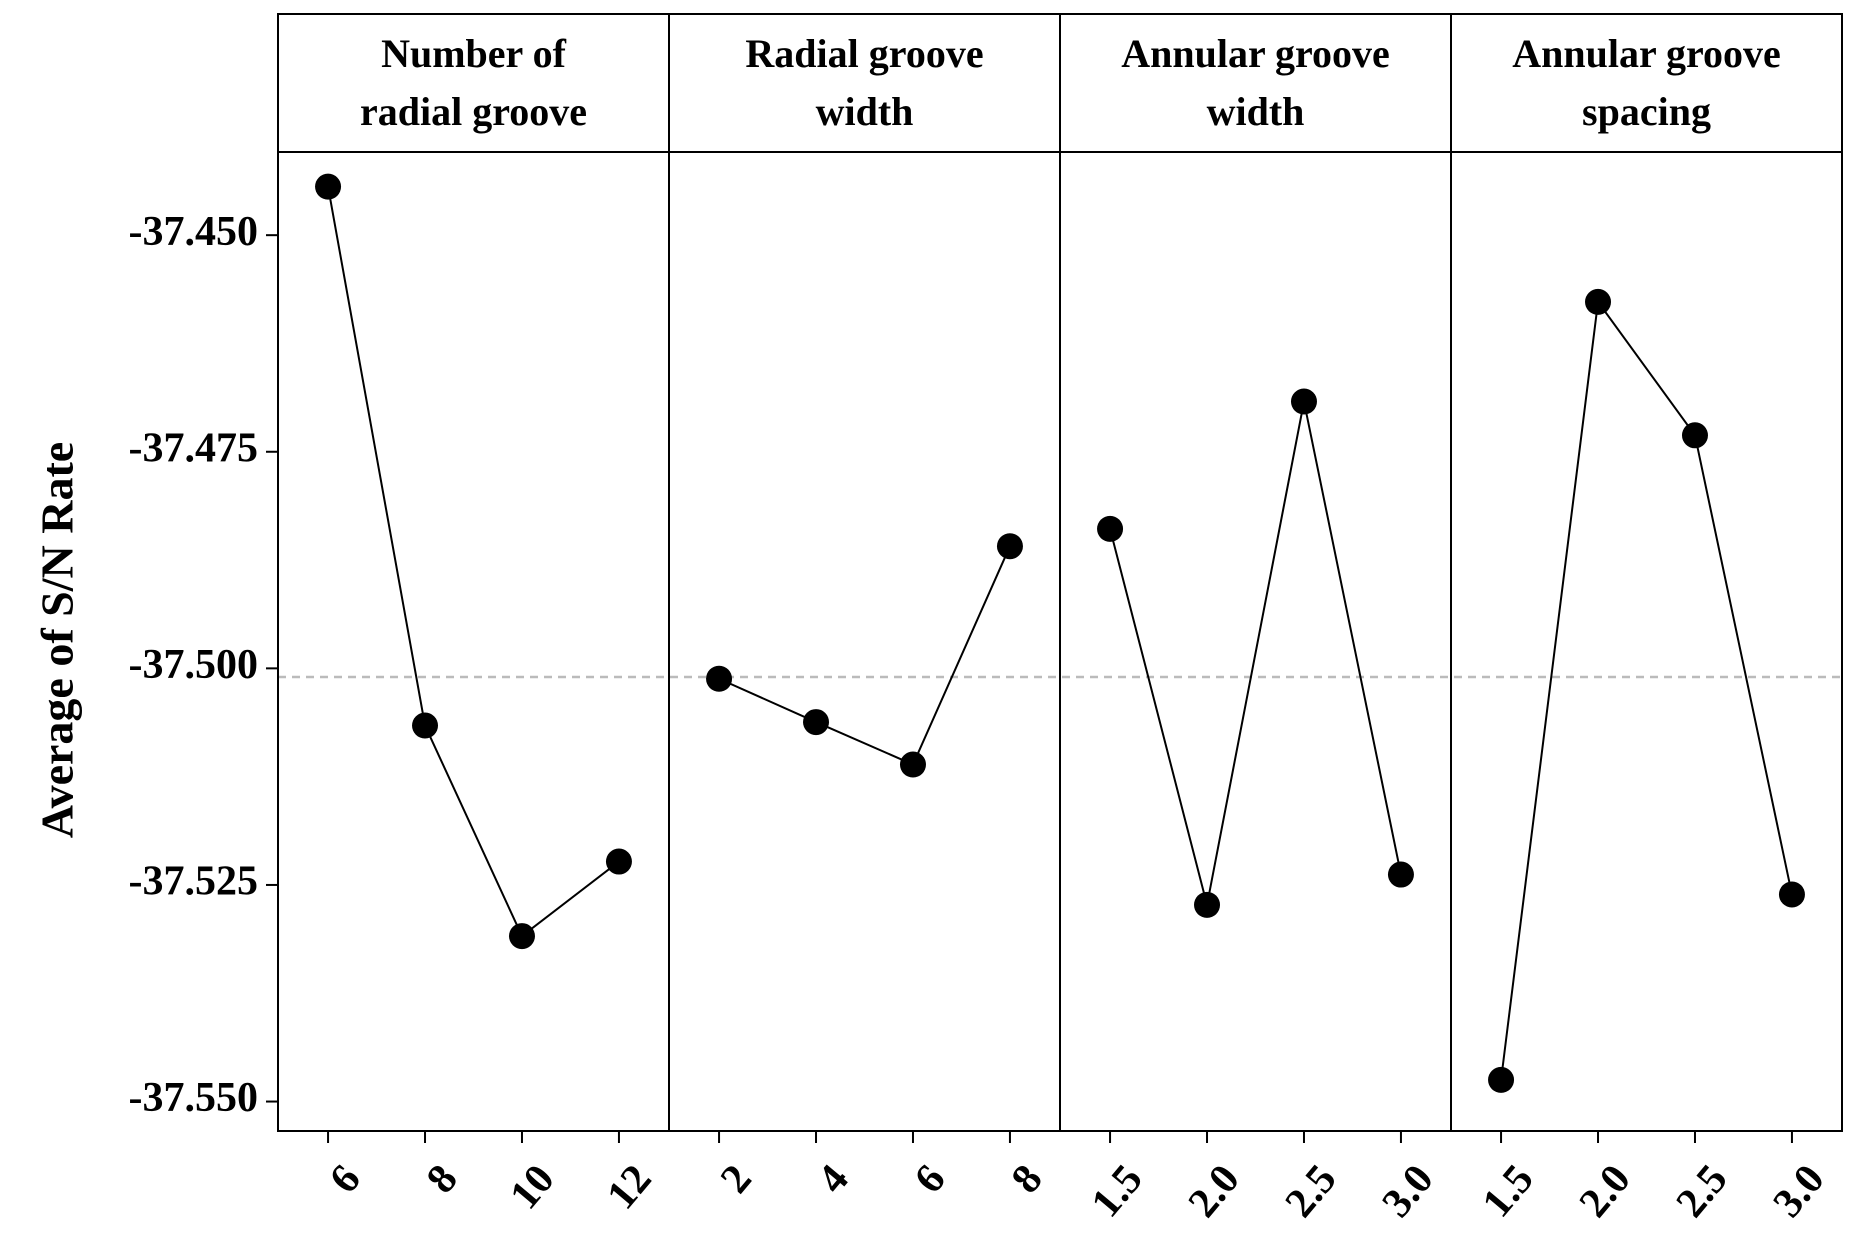 The image size is (1856, 1250). What do you see at coordinates (532, 1187) in the screenshot?
I see `x-tick-label: 10` at bounding box center [532, 1187].